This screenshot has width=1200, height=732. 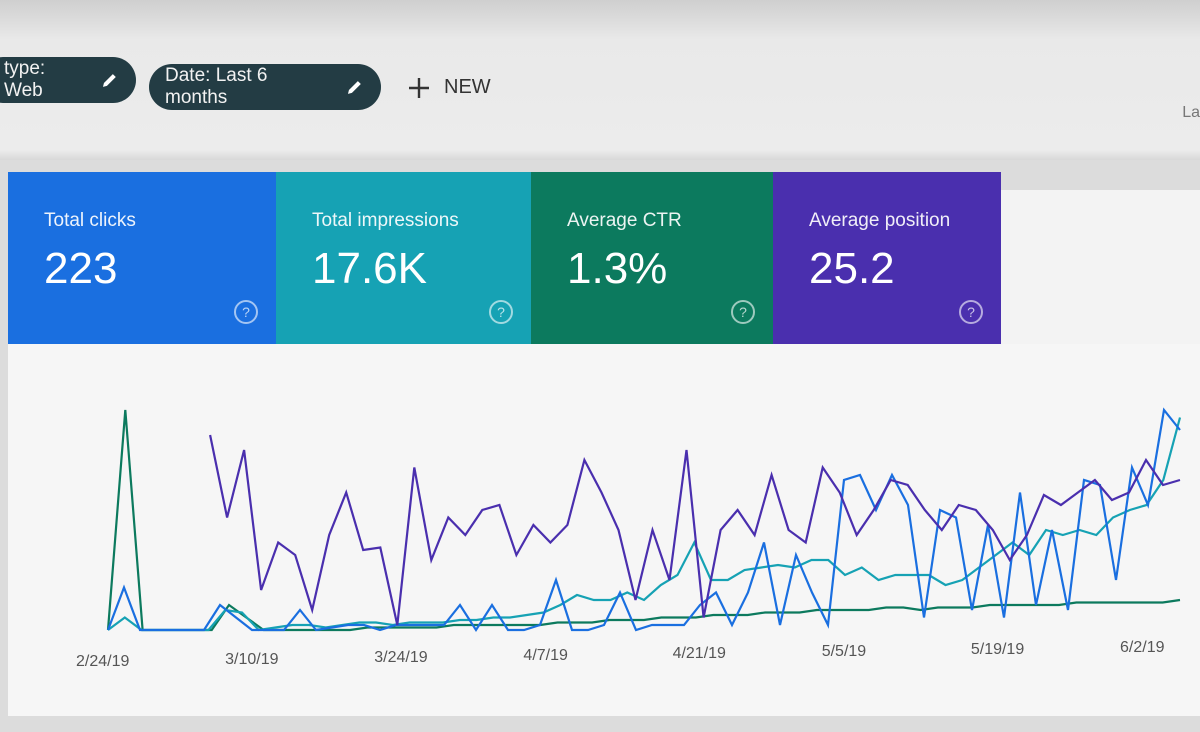 What do you see at coordinates (467, 87) in the screenshot?
I see `new-label: NEW` at bounding box center [467, 87].